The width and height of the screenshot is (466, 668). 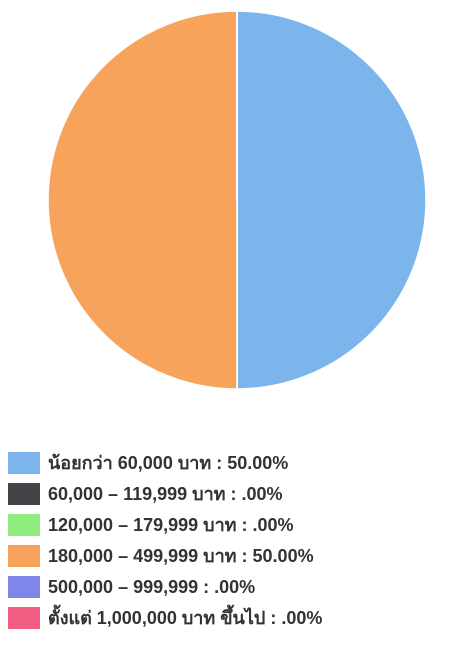 I want to click on legend-label: 120,000 – 179,999 บาท : .00%, so click(x=171, y=525).